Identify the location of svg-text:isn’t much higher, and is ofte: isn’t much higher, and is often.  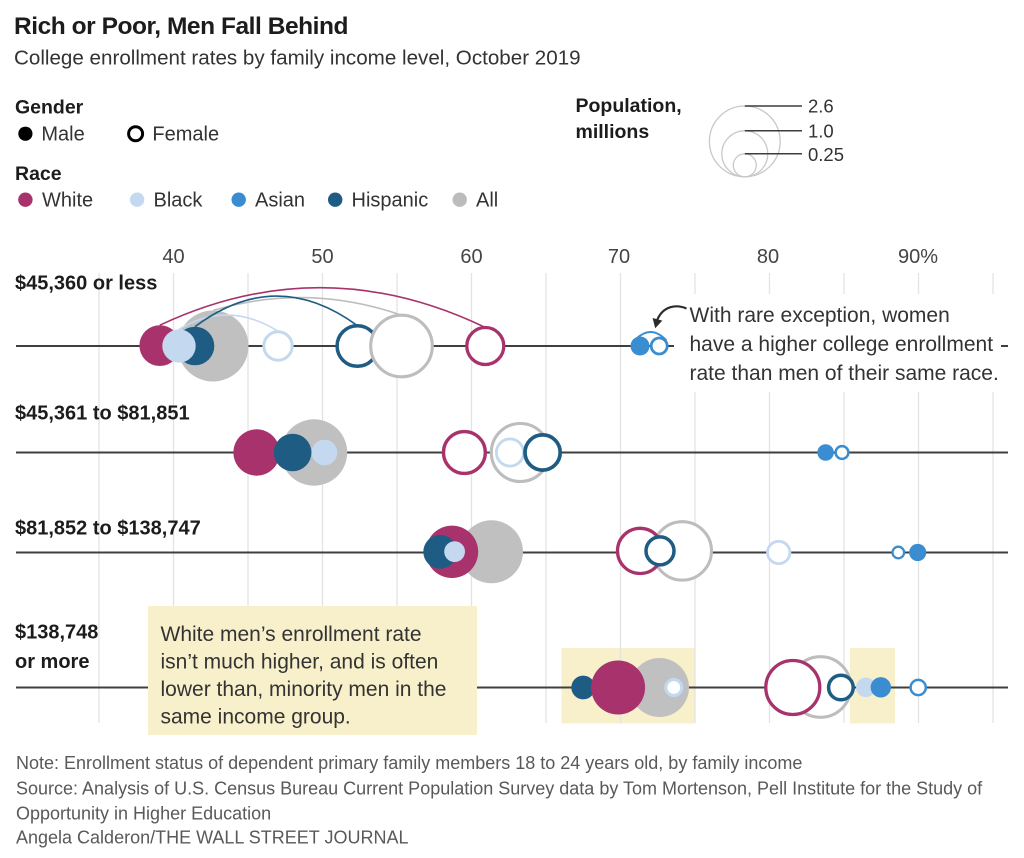
(300, 662).